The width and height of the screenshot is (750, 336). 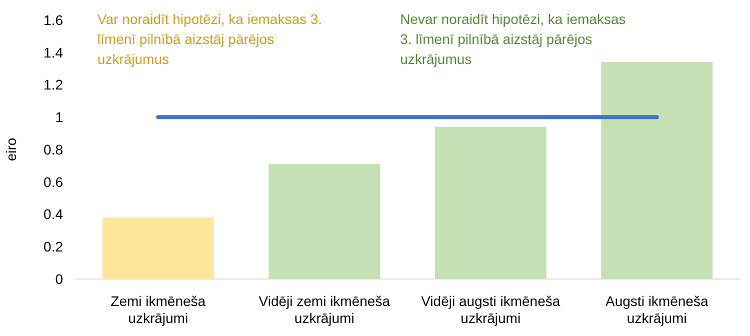 What do you see at coordinates (513, 39) in the screenshot?
I see `annotation: Nevar noraidīt hipotēzi, ka iemaksas 3. līmenī pilnībā aizstāj pārējos uzkrājumus` at bounding box center [513, 39].